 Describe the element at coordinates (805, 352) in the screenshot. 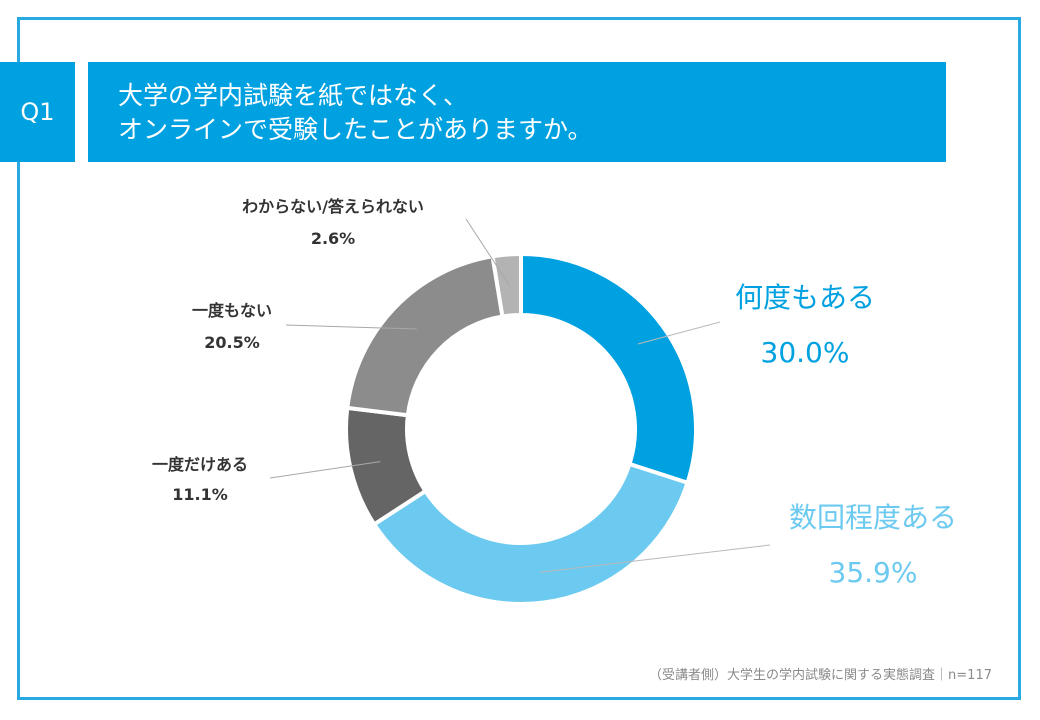

I see `value-many-times: 30.0%` at that location.